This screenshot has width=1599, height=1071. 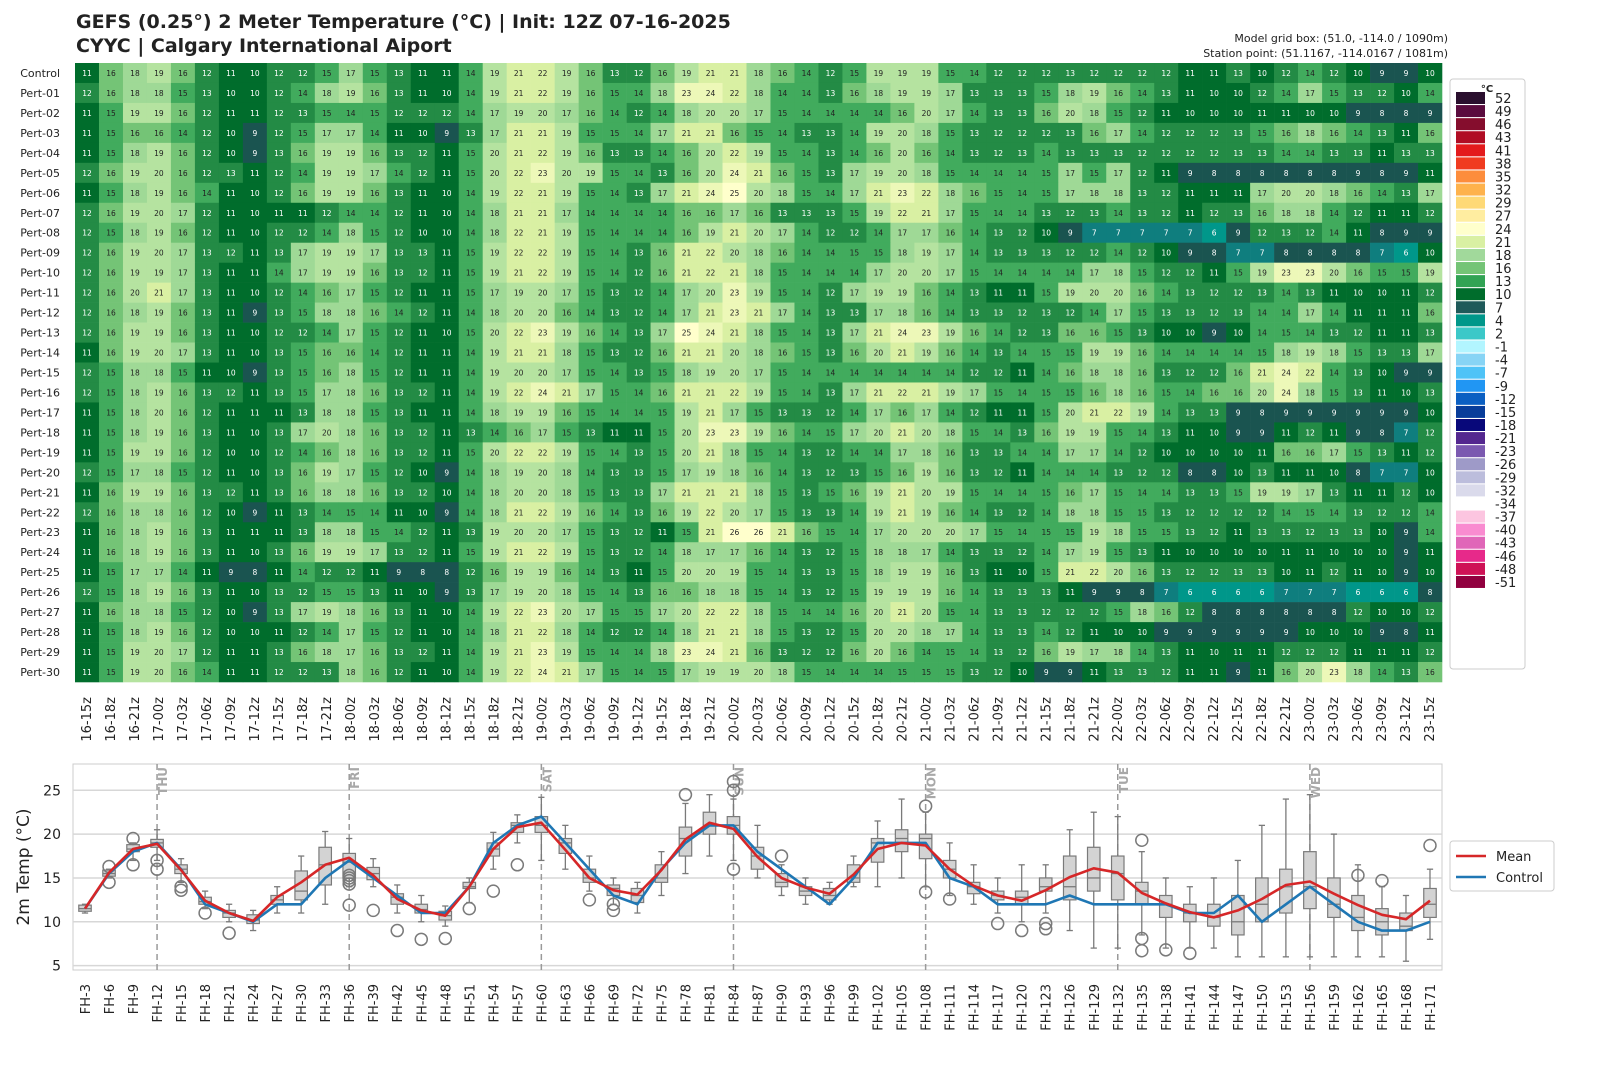 I want to click on x-tick-label: FH-120, so click(x=1023, y=1007).